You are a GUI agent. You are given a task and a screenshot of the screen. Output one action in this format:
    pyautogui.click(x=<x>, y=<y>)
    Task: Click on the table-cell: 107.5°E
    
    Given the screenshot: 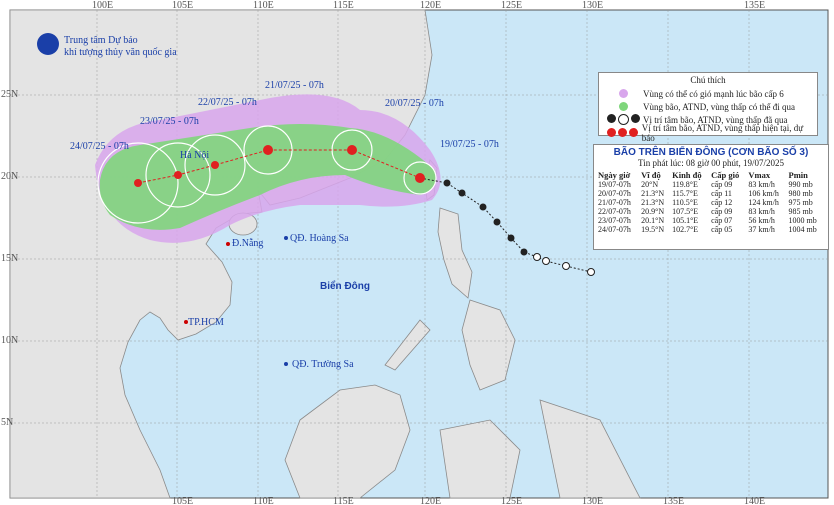 What is the action you would take?
    pyautogui.click(x=685, y=211)
    